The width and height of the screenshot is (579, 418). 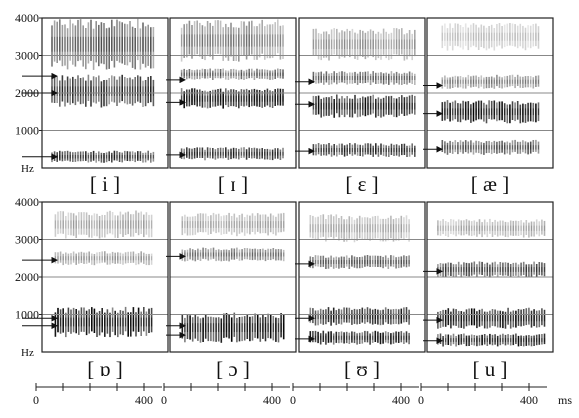 I want to click on vowel-label: [ u ], so click(x=490, y=369).